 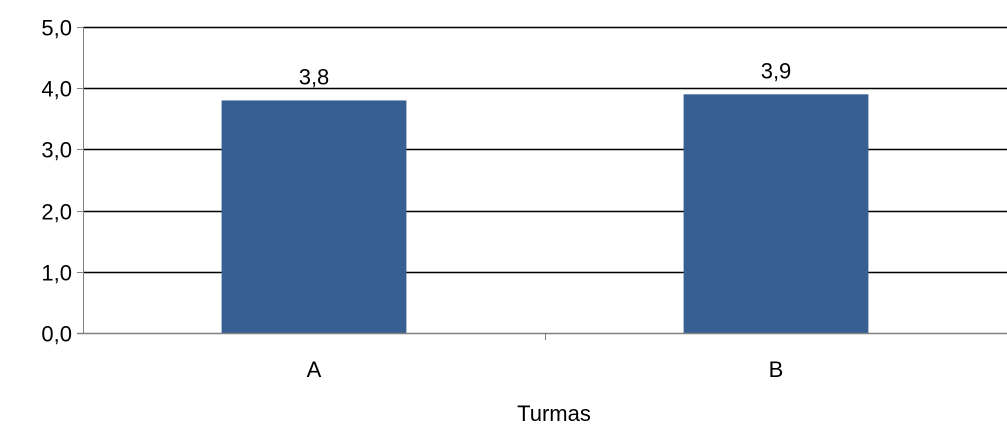 I want to click on x-tick-label: B, so click(x=776, y=369).